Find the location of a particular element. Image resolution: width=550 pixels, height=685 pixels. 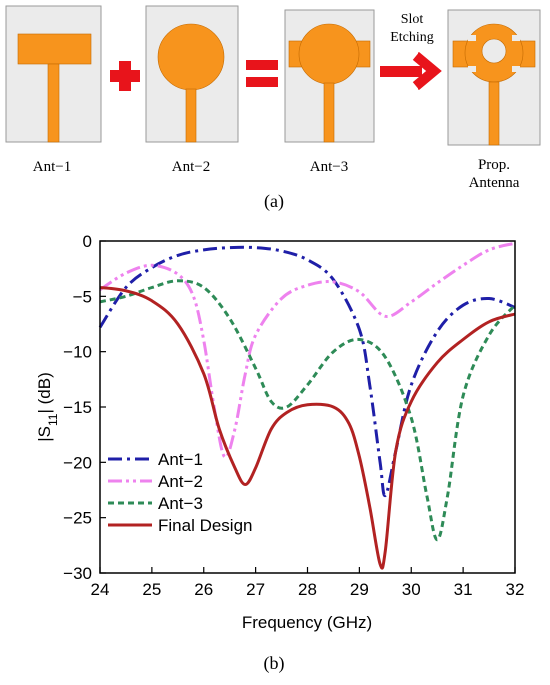

ant1-rect-patch is located at coordinates (54, 49).